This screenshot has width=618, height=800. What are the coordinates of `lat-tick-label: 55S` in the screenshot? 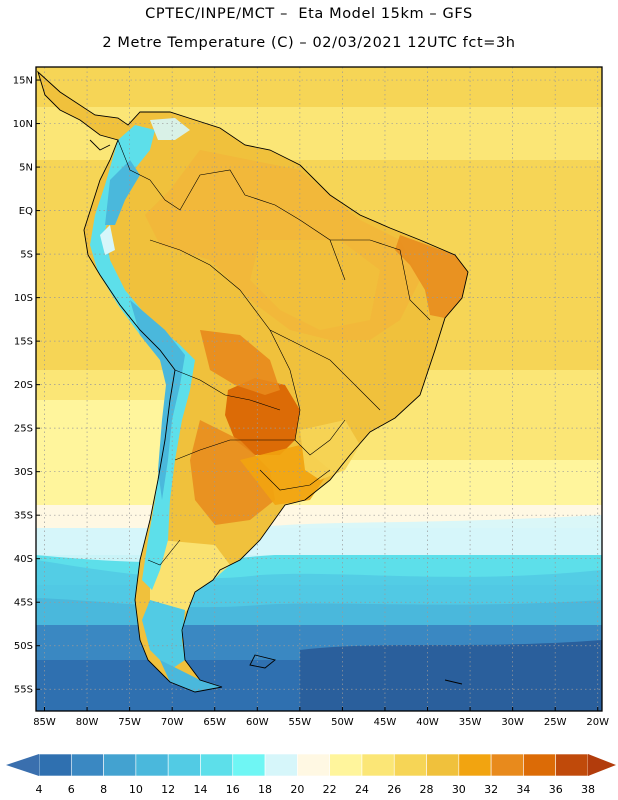 It's located at (23, 690).